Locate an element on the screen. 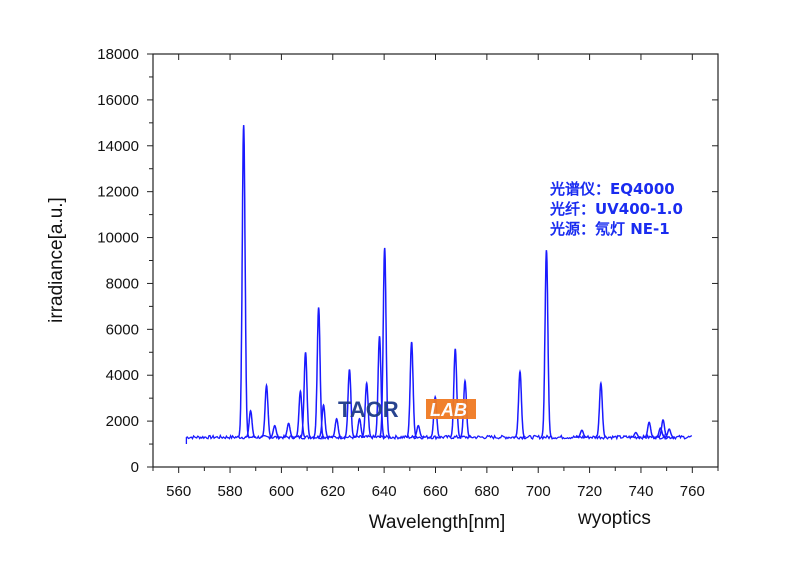 The width and height of the screenshot is (788, 575). y-tick-label: 6000 is located at coordinates (122, 329).